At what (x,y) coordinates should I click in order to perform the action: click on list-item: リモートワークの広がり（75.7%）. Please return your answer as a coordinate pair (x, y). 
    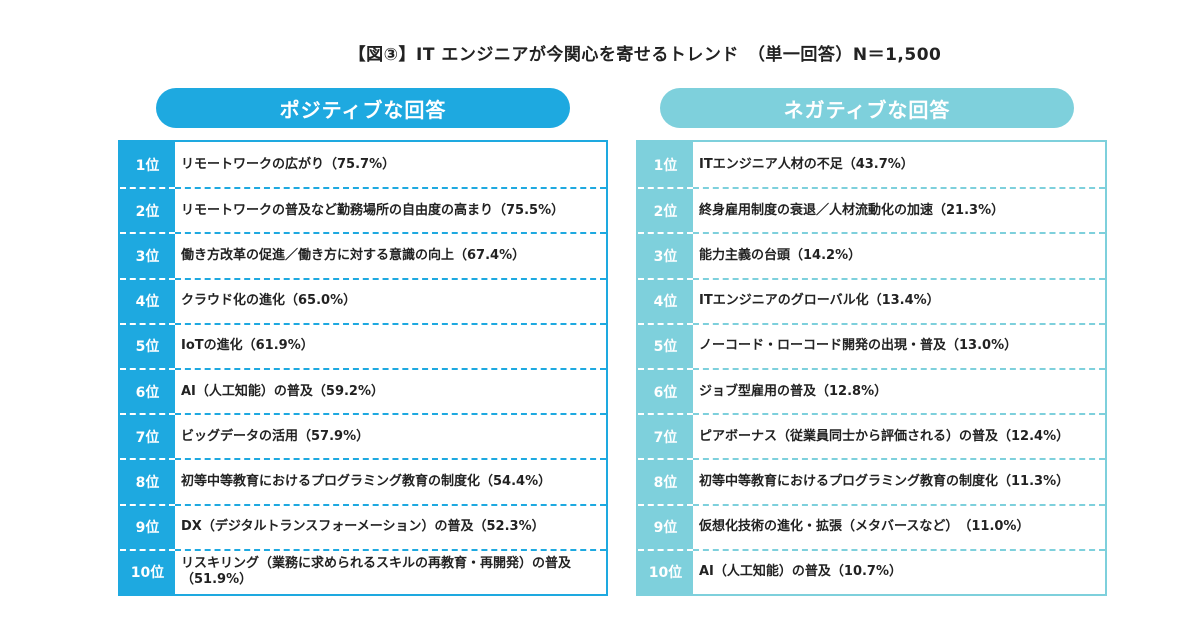
    Looking at the image, I should click on (288, 164).